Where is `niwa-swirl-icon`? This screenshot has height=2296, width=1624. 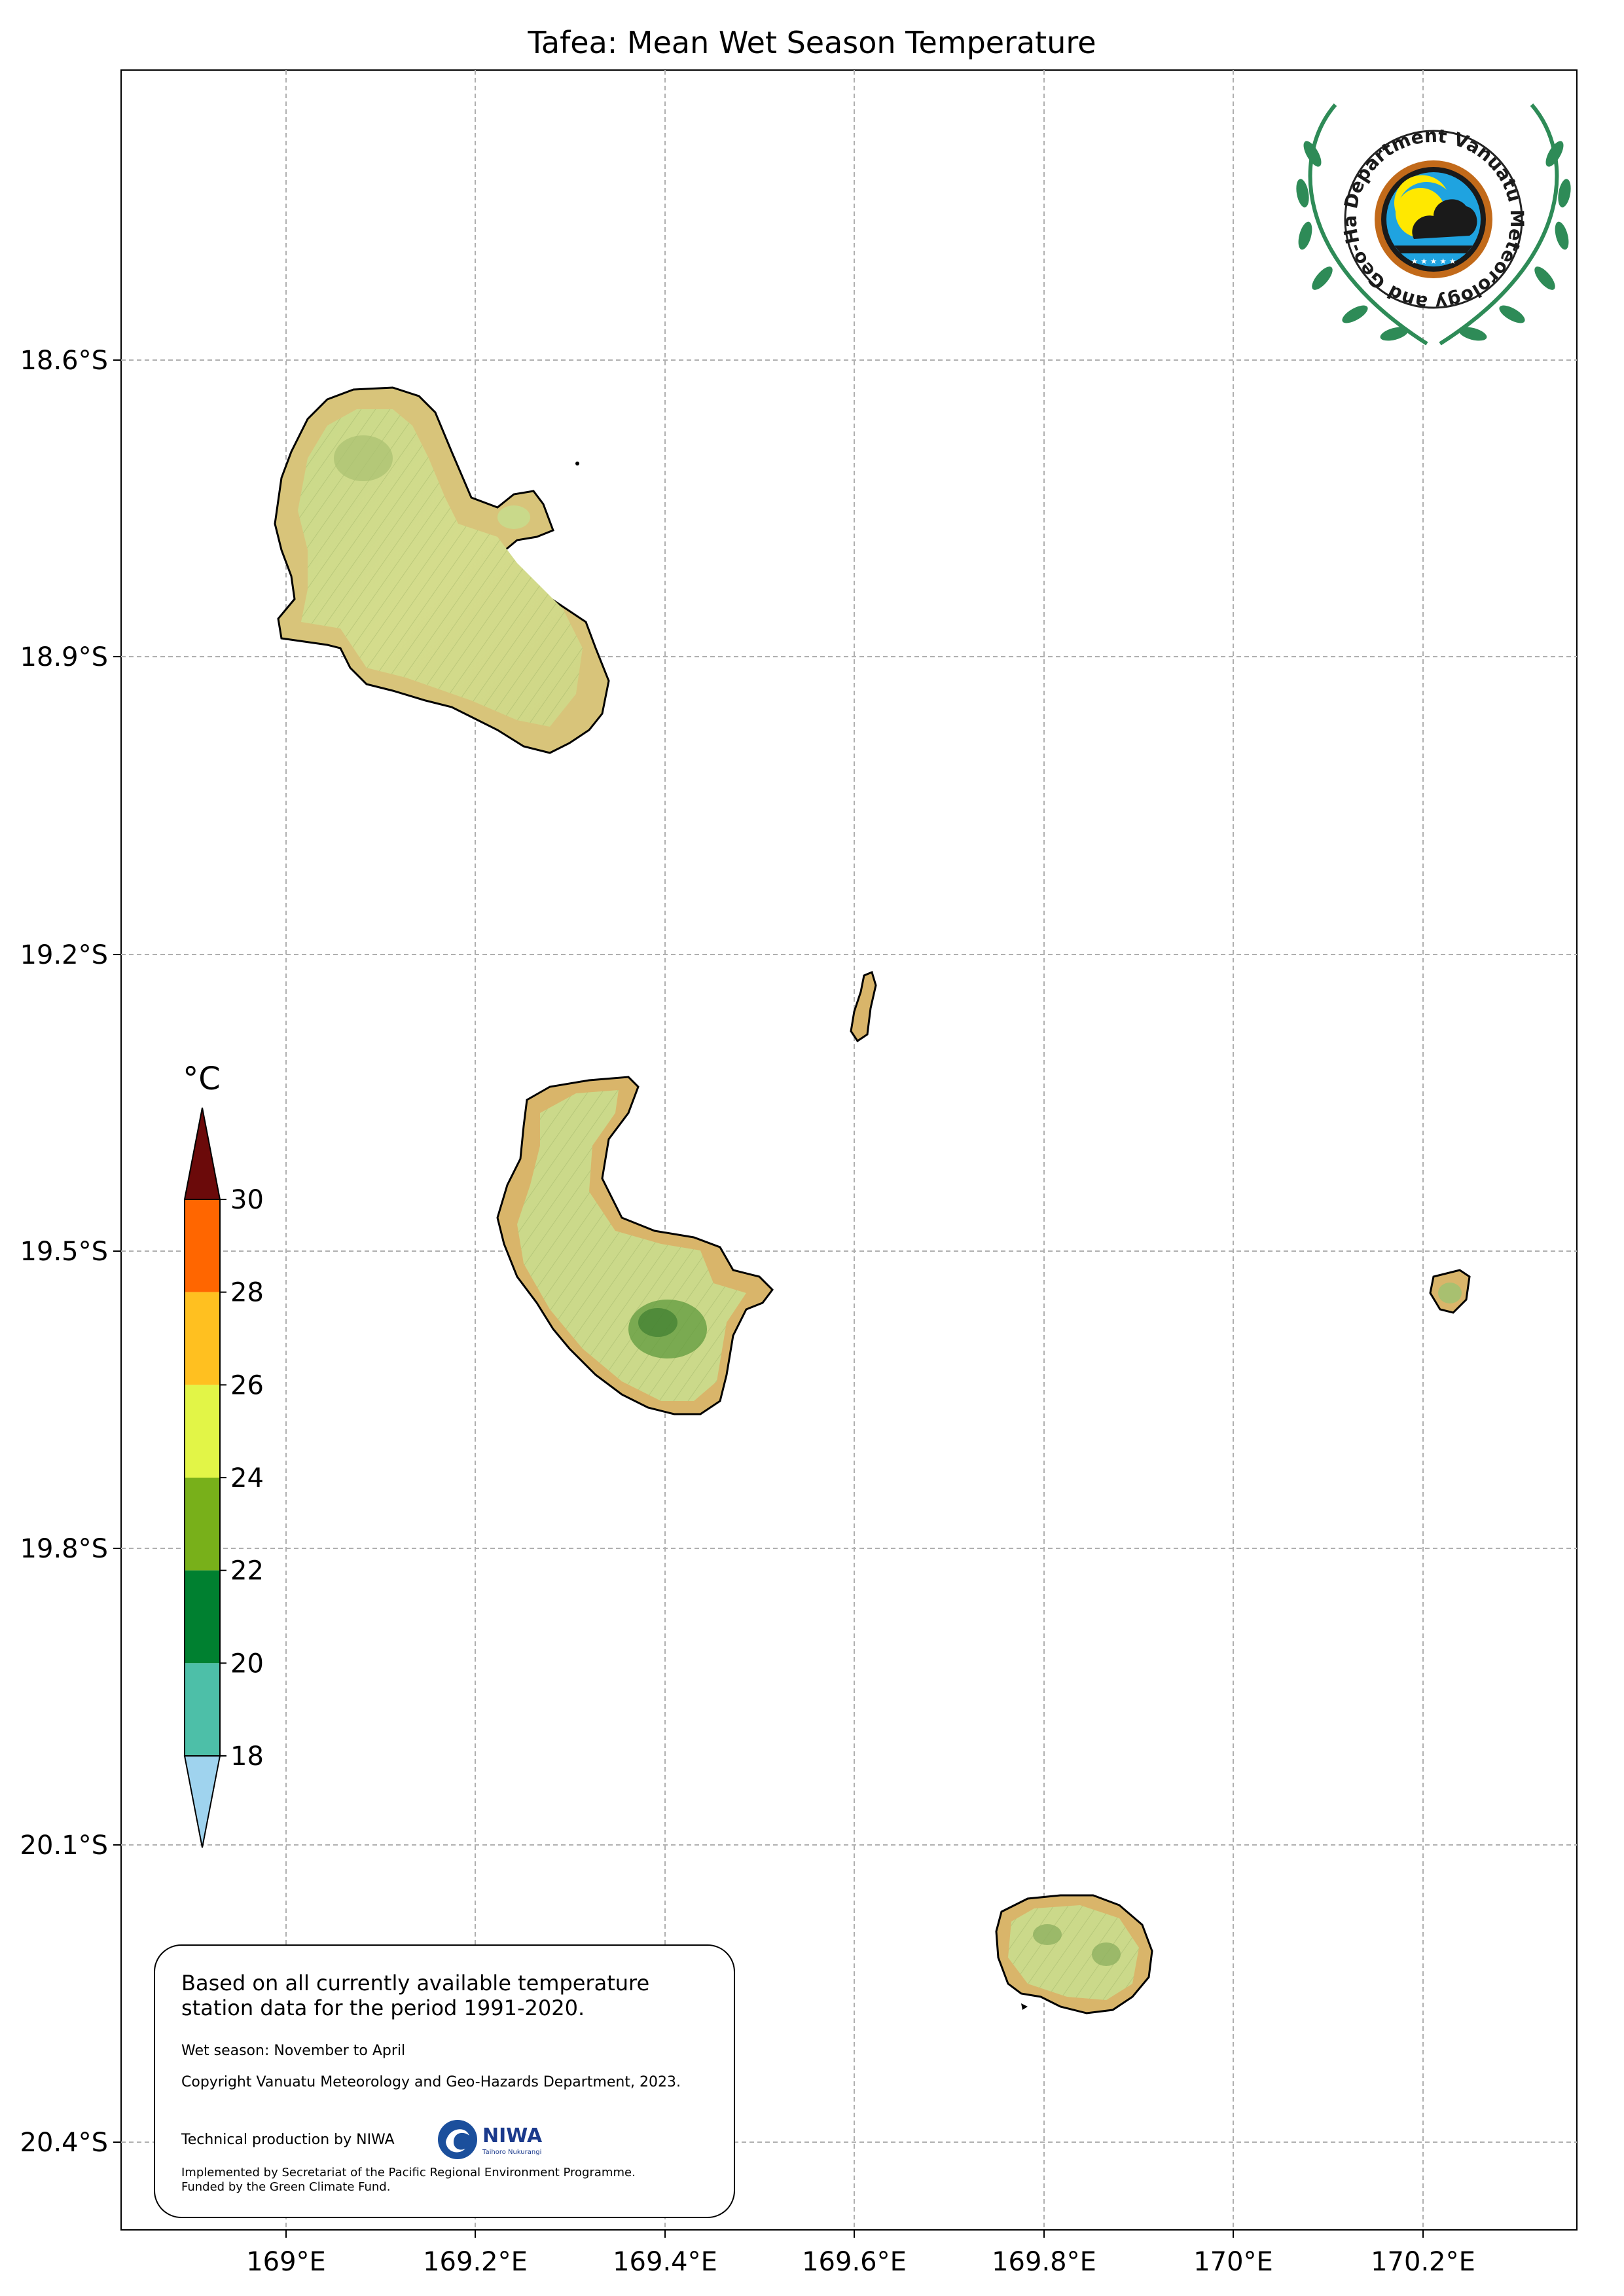
niwa-swirl-icon is located at coordinates (457, 2139).